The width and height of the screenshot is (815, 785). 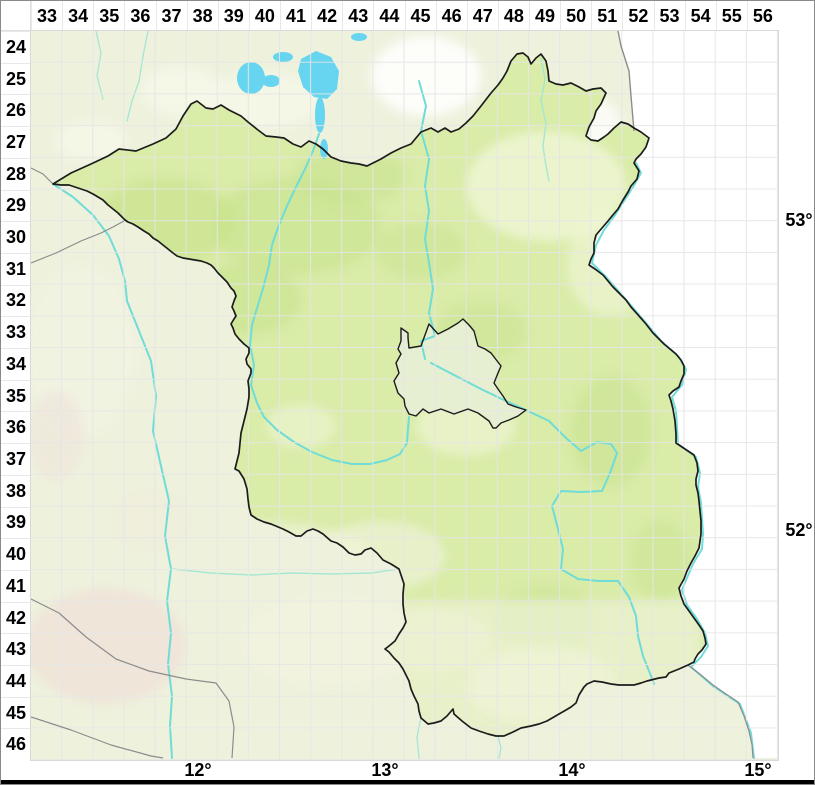 What do you see at coordinates (16, 585) in the screenshot?
I see `grid-row-label: 41` at bounding box center [16, 585].